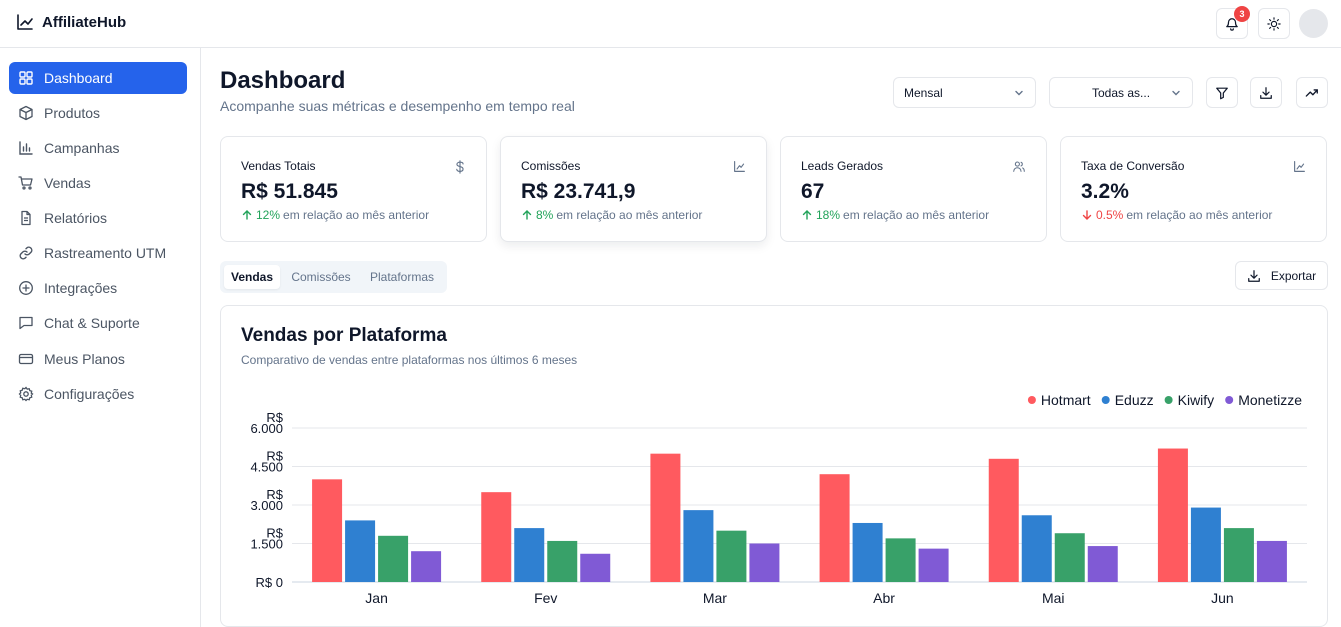 Image resolution: width=1341 pixels, height=627 pixels. Describe the element at coordinates (665, 517) in the screenshot. I see `bar-hotmart-mar` at that location.